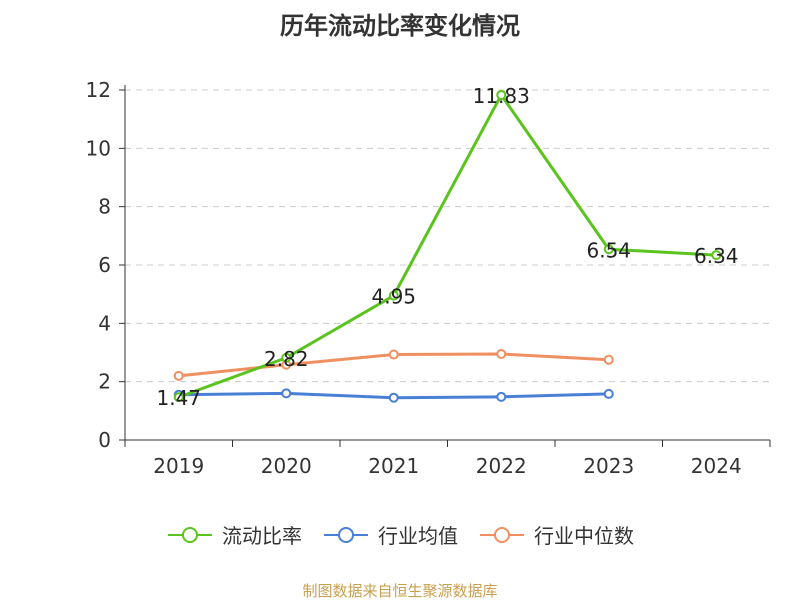 The height and width of the screenshot is (601, 800). Describe the element at coordinates (716, 466) in the screenshot. I see `x-tick-label: 2024` at that location.